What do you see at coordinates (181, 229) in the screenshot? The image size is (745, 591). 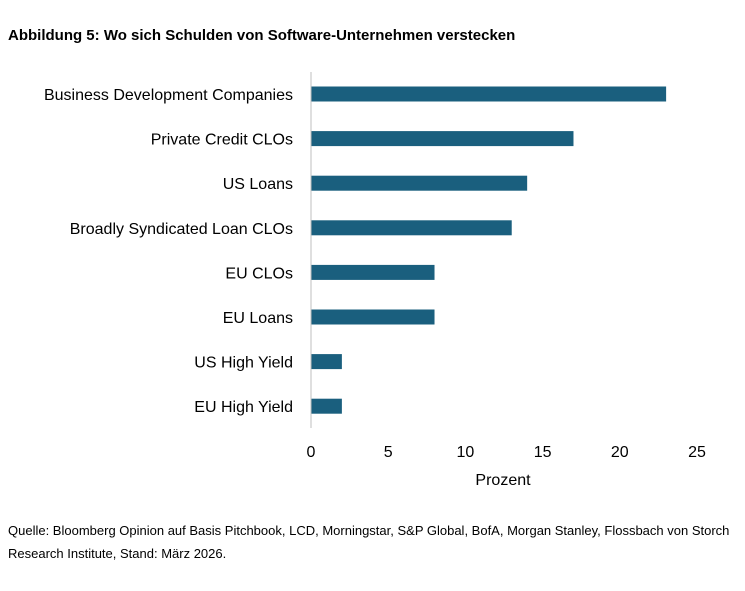 I see `category-label: Broadly Syndicated Loan CLOs` at bounding box center [181, 229].